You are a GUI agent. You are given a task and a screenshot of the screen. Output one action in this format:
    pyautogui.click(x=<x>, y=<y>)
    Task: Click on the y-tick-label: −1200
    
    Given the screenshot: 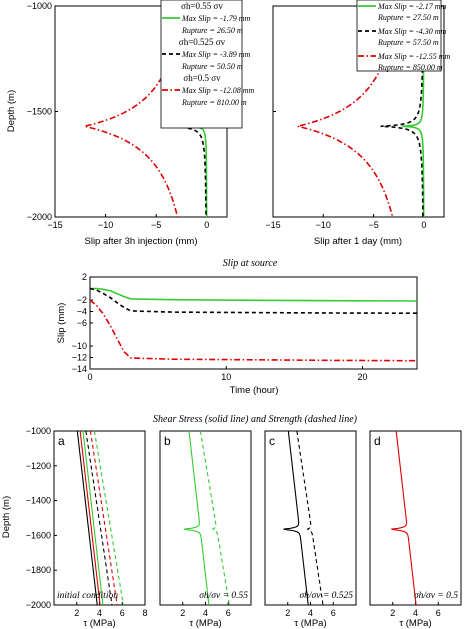 What is the action you would take?
    pyautogui.click(x=38, y=466)
    